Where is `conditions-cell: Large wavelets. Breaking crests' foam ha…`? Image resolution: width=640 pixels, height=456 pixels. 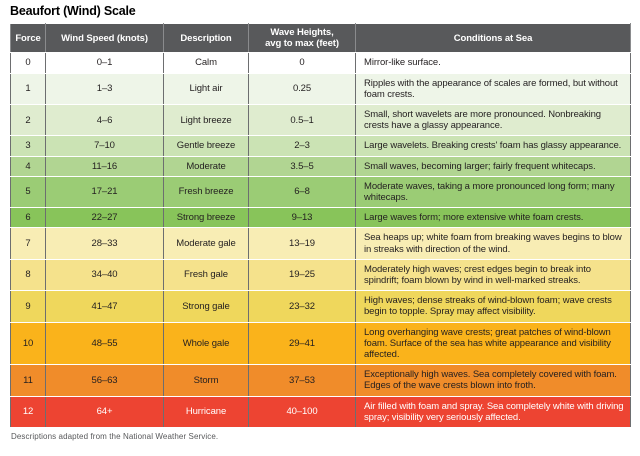
conditions-cell: Large wavelets. Breaking crests' foam ha… is located at coordinates (493, 146).